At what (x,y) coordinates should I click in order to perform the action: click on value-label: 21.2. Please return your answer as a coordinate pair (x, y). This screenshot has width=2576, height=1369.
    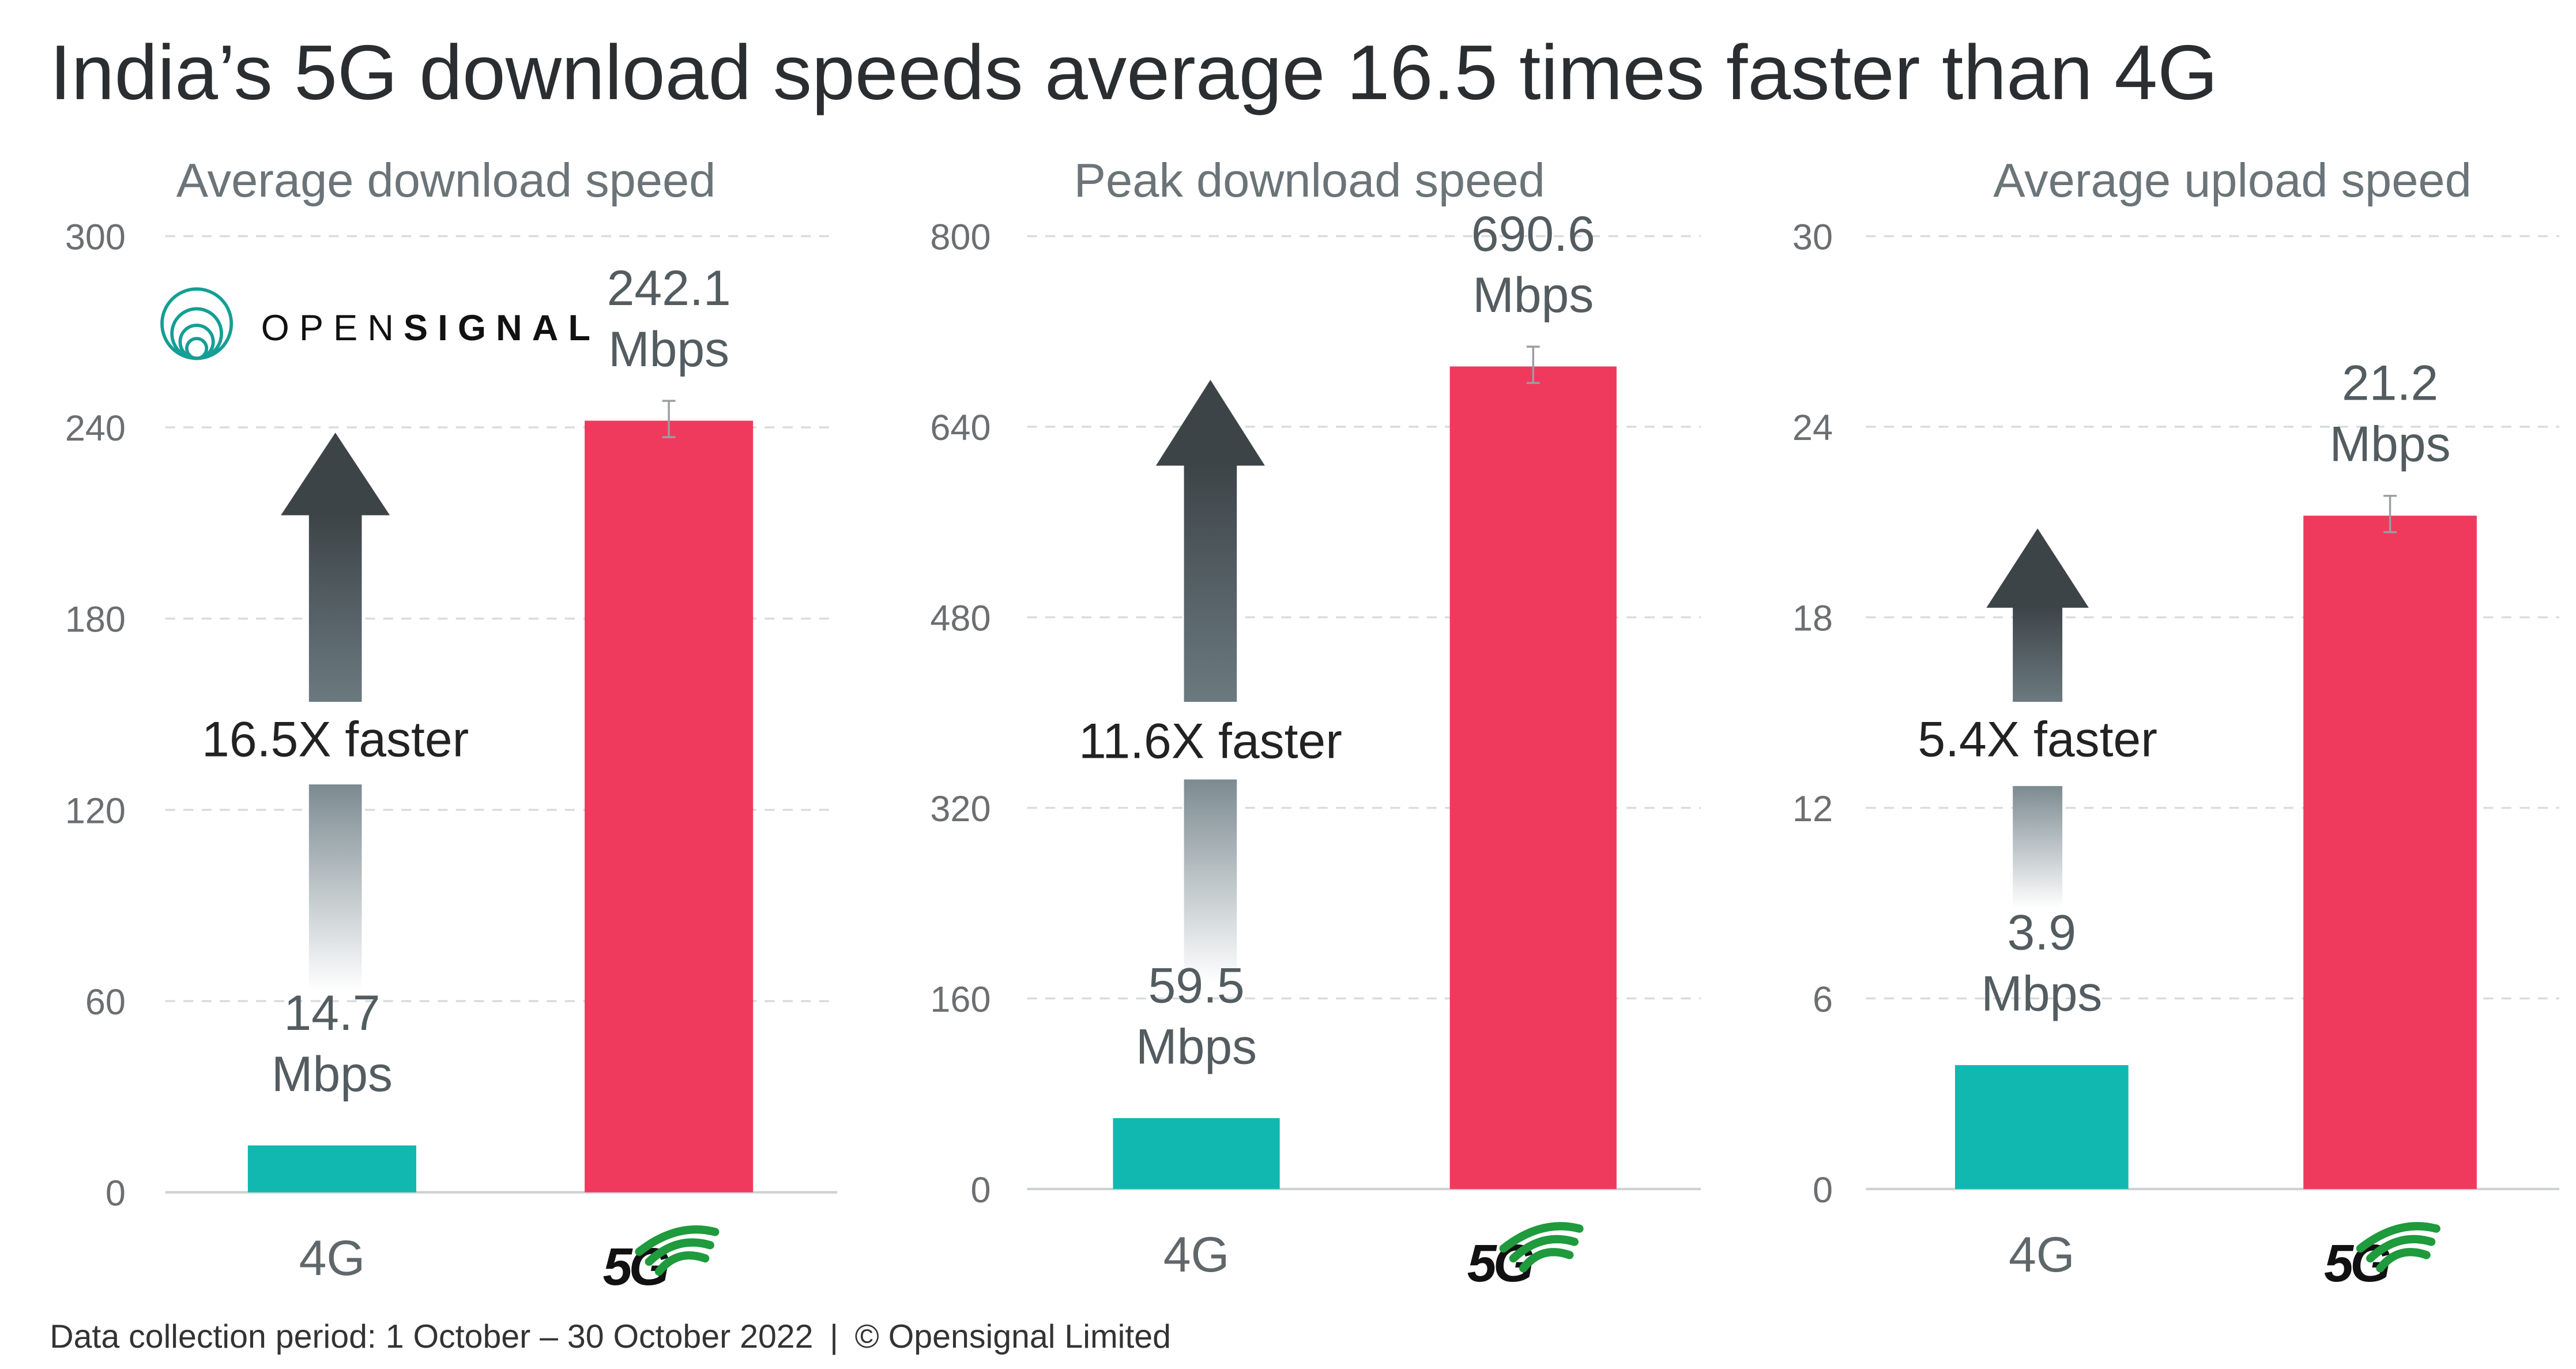
    Looking at the image, I should click on (2390, 383).